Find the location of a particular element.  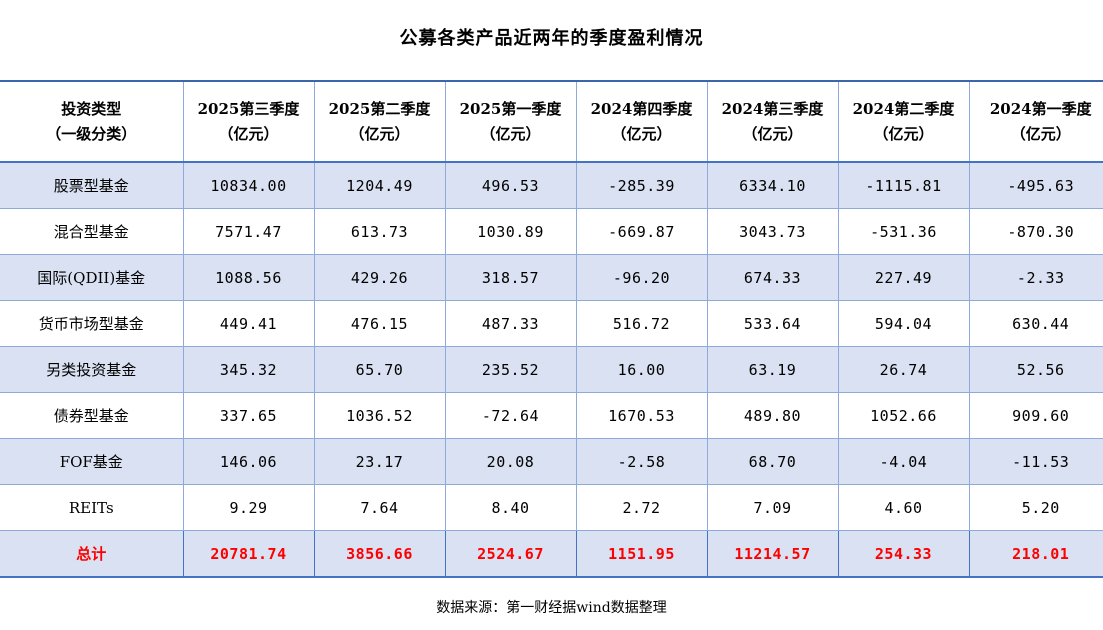

quarter-label: 2024第二季度 is located at coordinates (903, 108).